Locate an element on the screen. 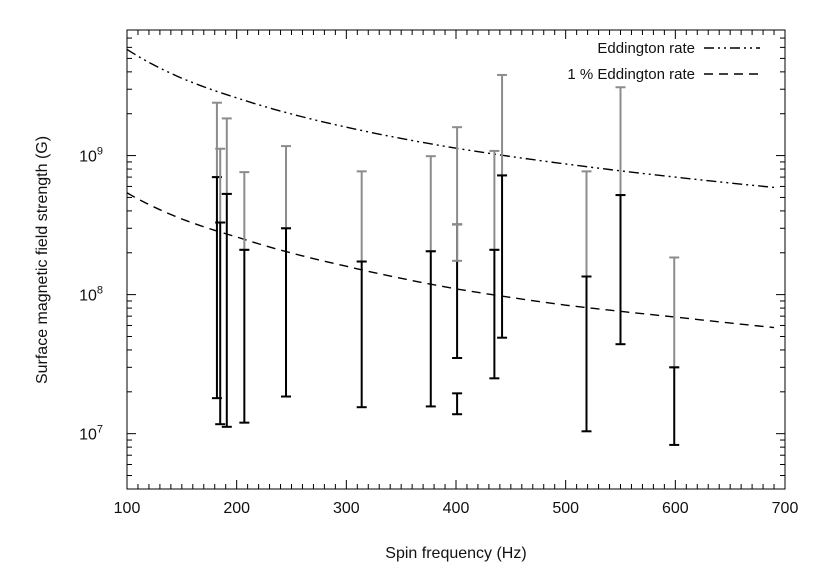  x-axis-label: Spin frequency (Hz) is located at coordinates (455, 553).